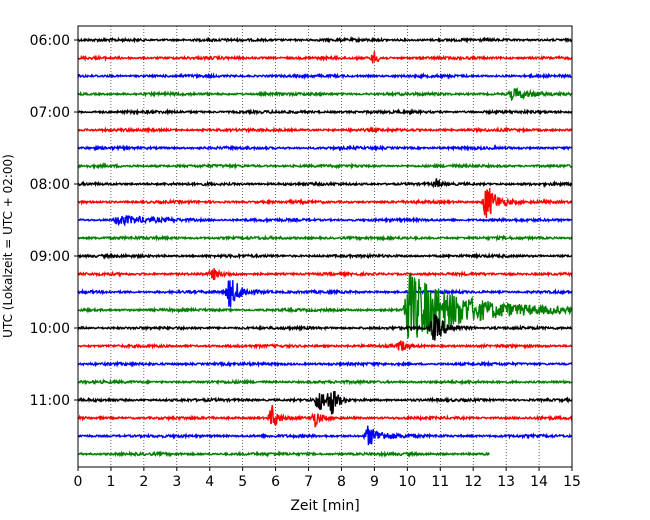  What do you see at coordinates (209, 482) in the screenshot?
I see `x-tick-label: 4` at bounding box center [209, 482].